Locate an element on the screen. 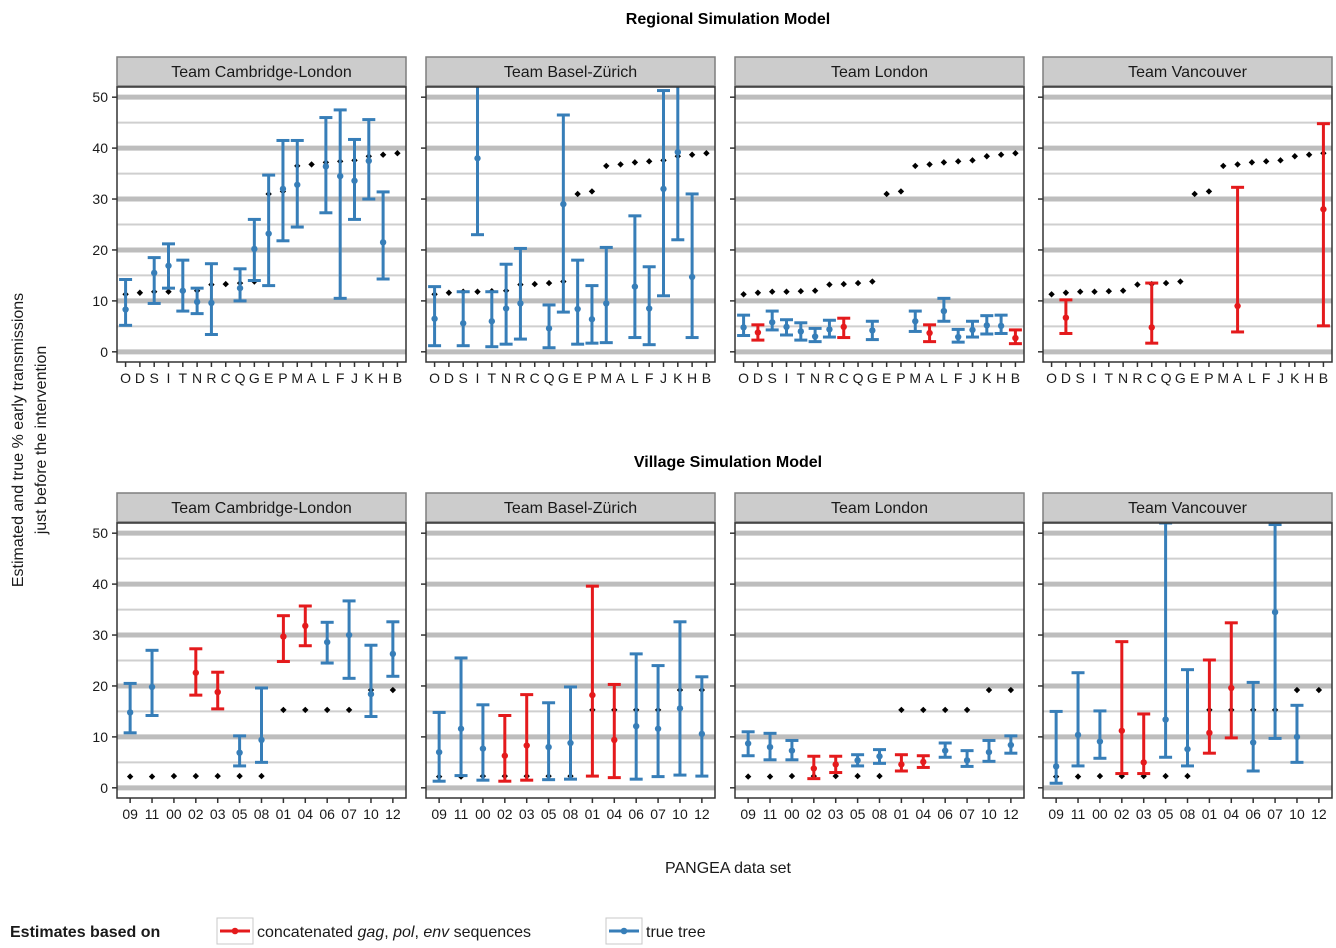  y-tick-label: 50 is located at coordinates (100, 97).